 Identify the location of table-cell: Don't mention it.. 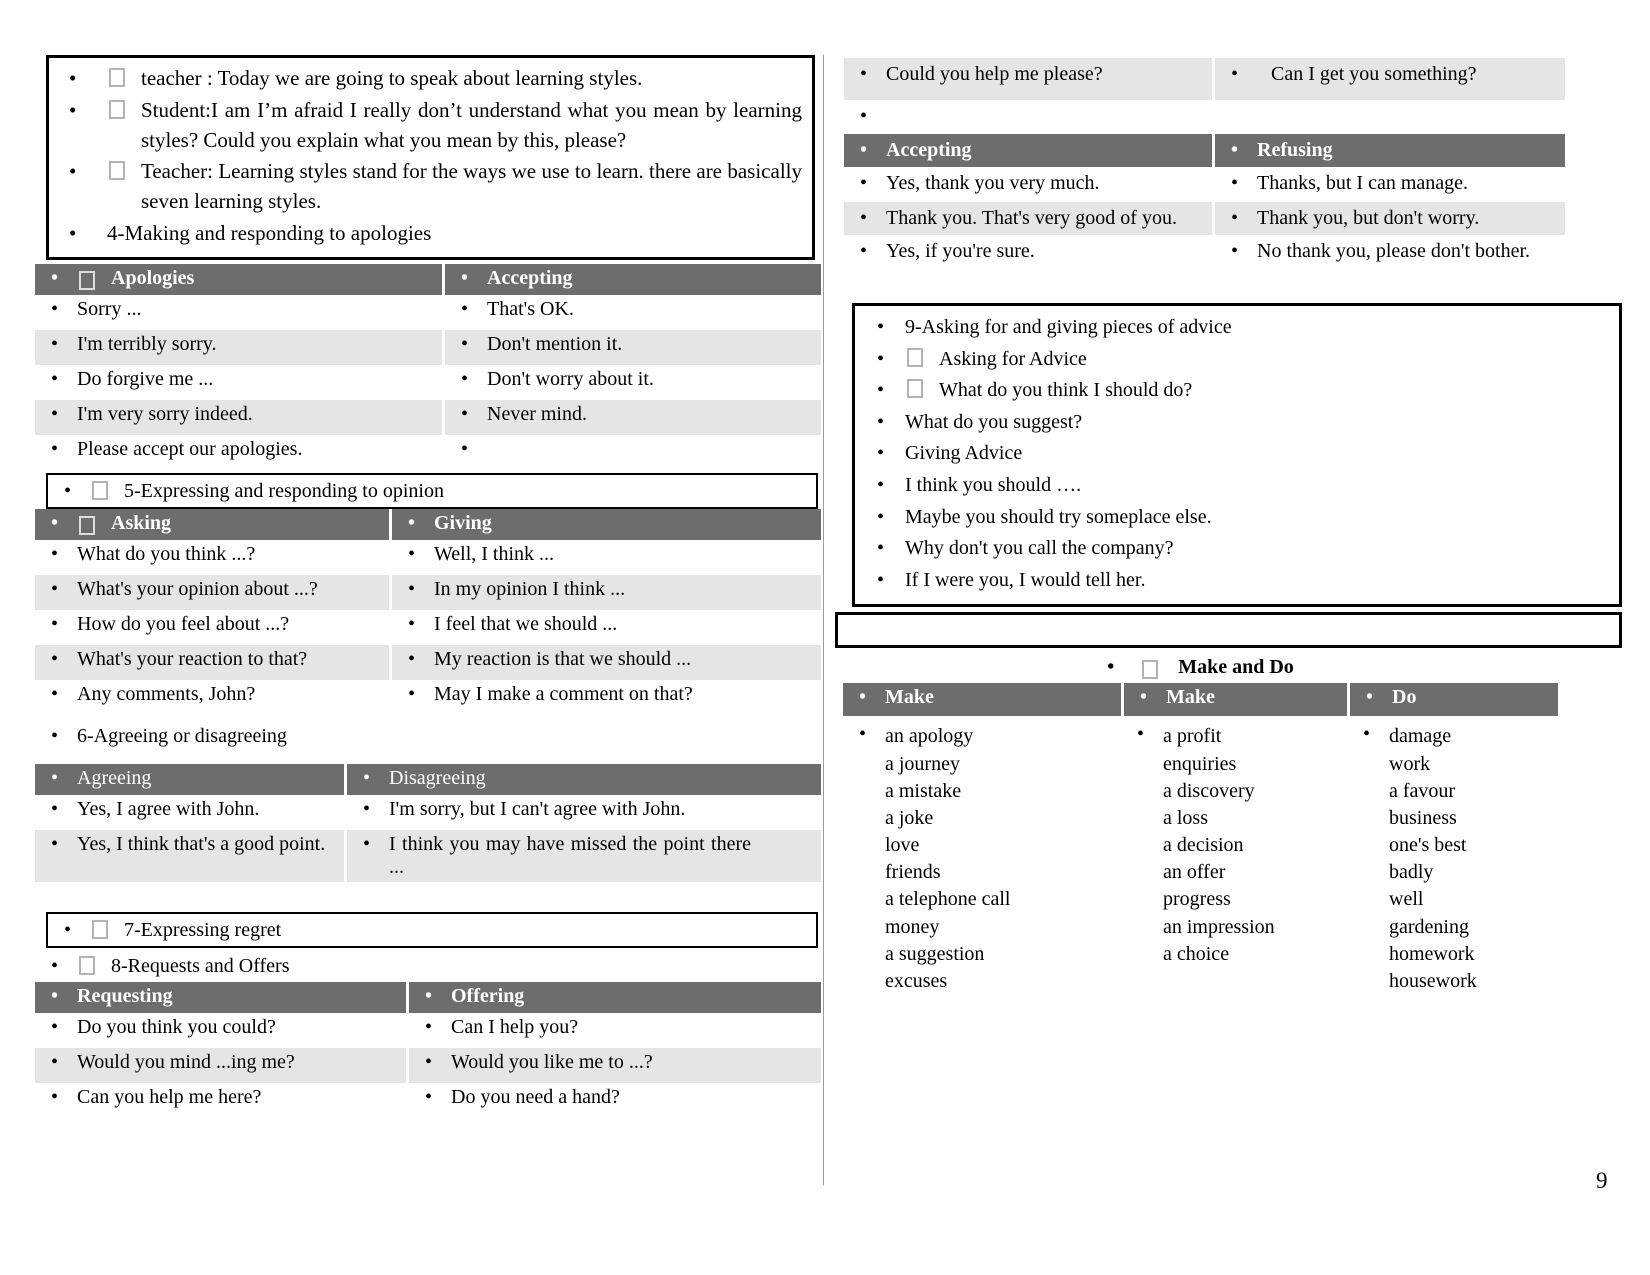
(597, 347).